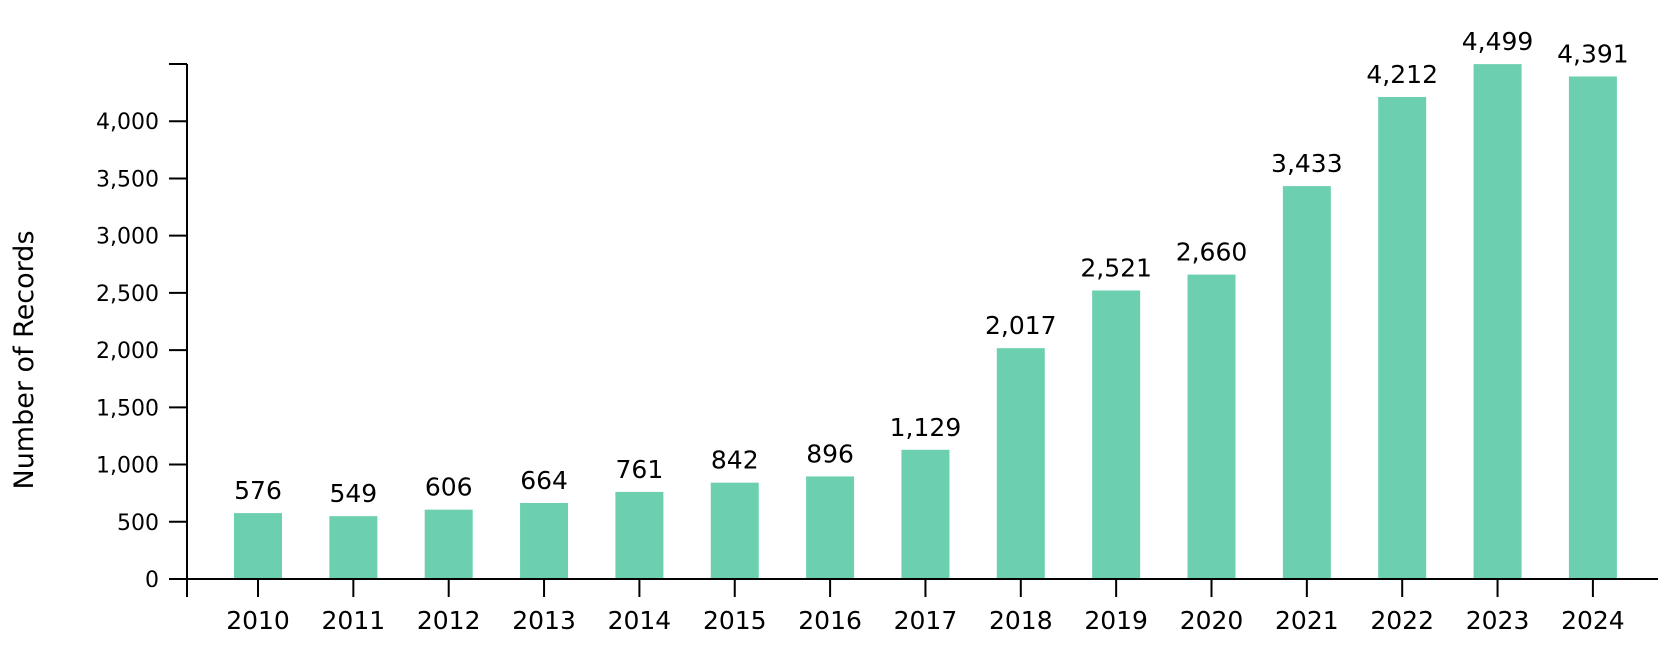  What do you see at coordinates (448, 544) in the screenshot?
I see `bar-2012` at bounding box center [448, 544].